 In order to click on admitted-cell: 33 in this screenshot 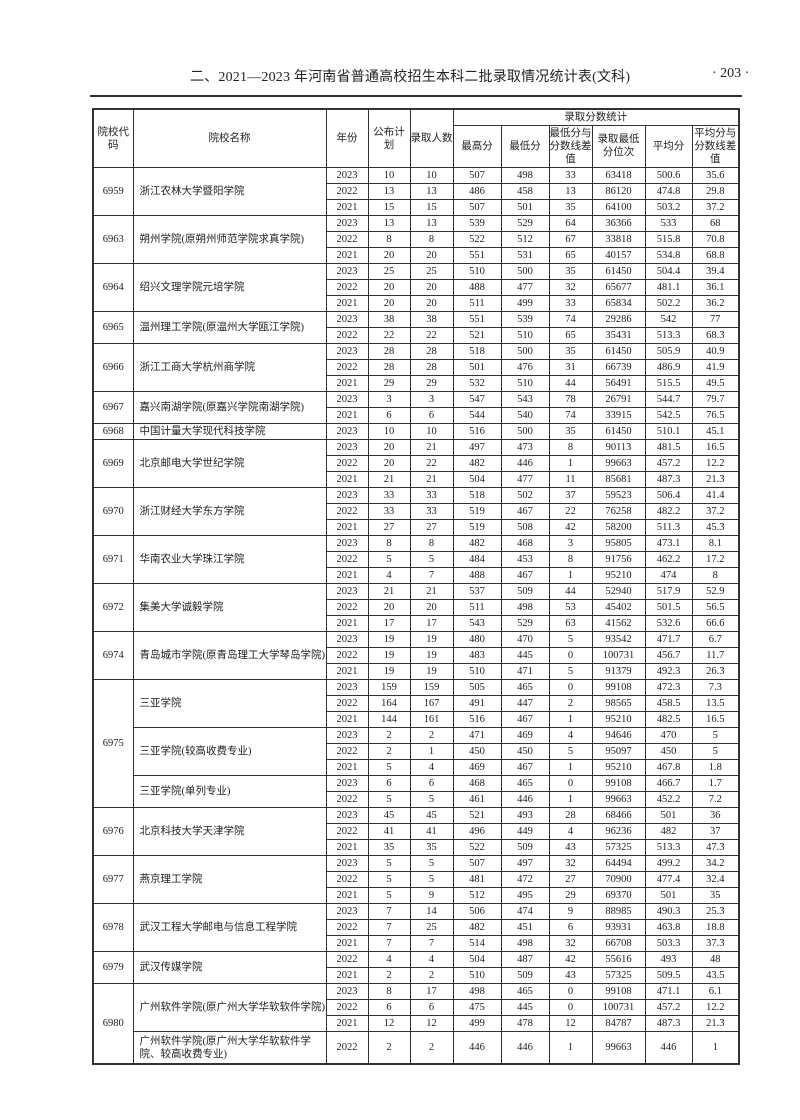, I will do `click(431, 511)`.